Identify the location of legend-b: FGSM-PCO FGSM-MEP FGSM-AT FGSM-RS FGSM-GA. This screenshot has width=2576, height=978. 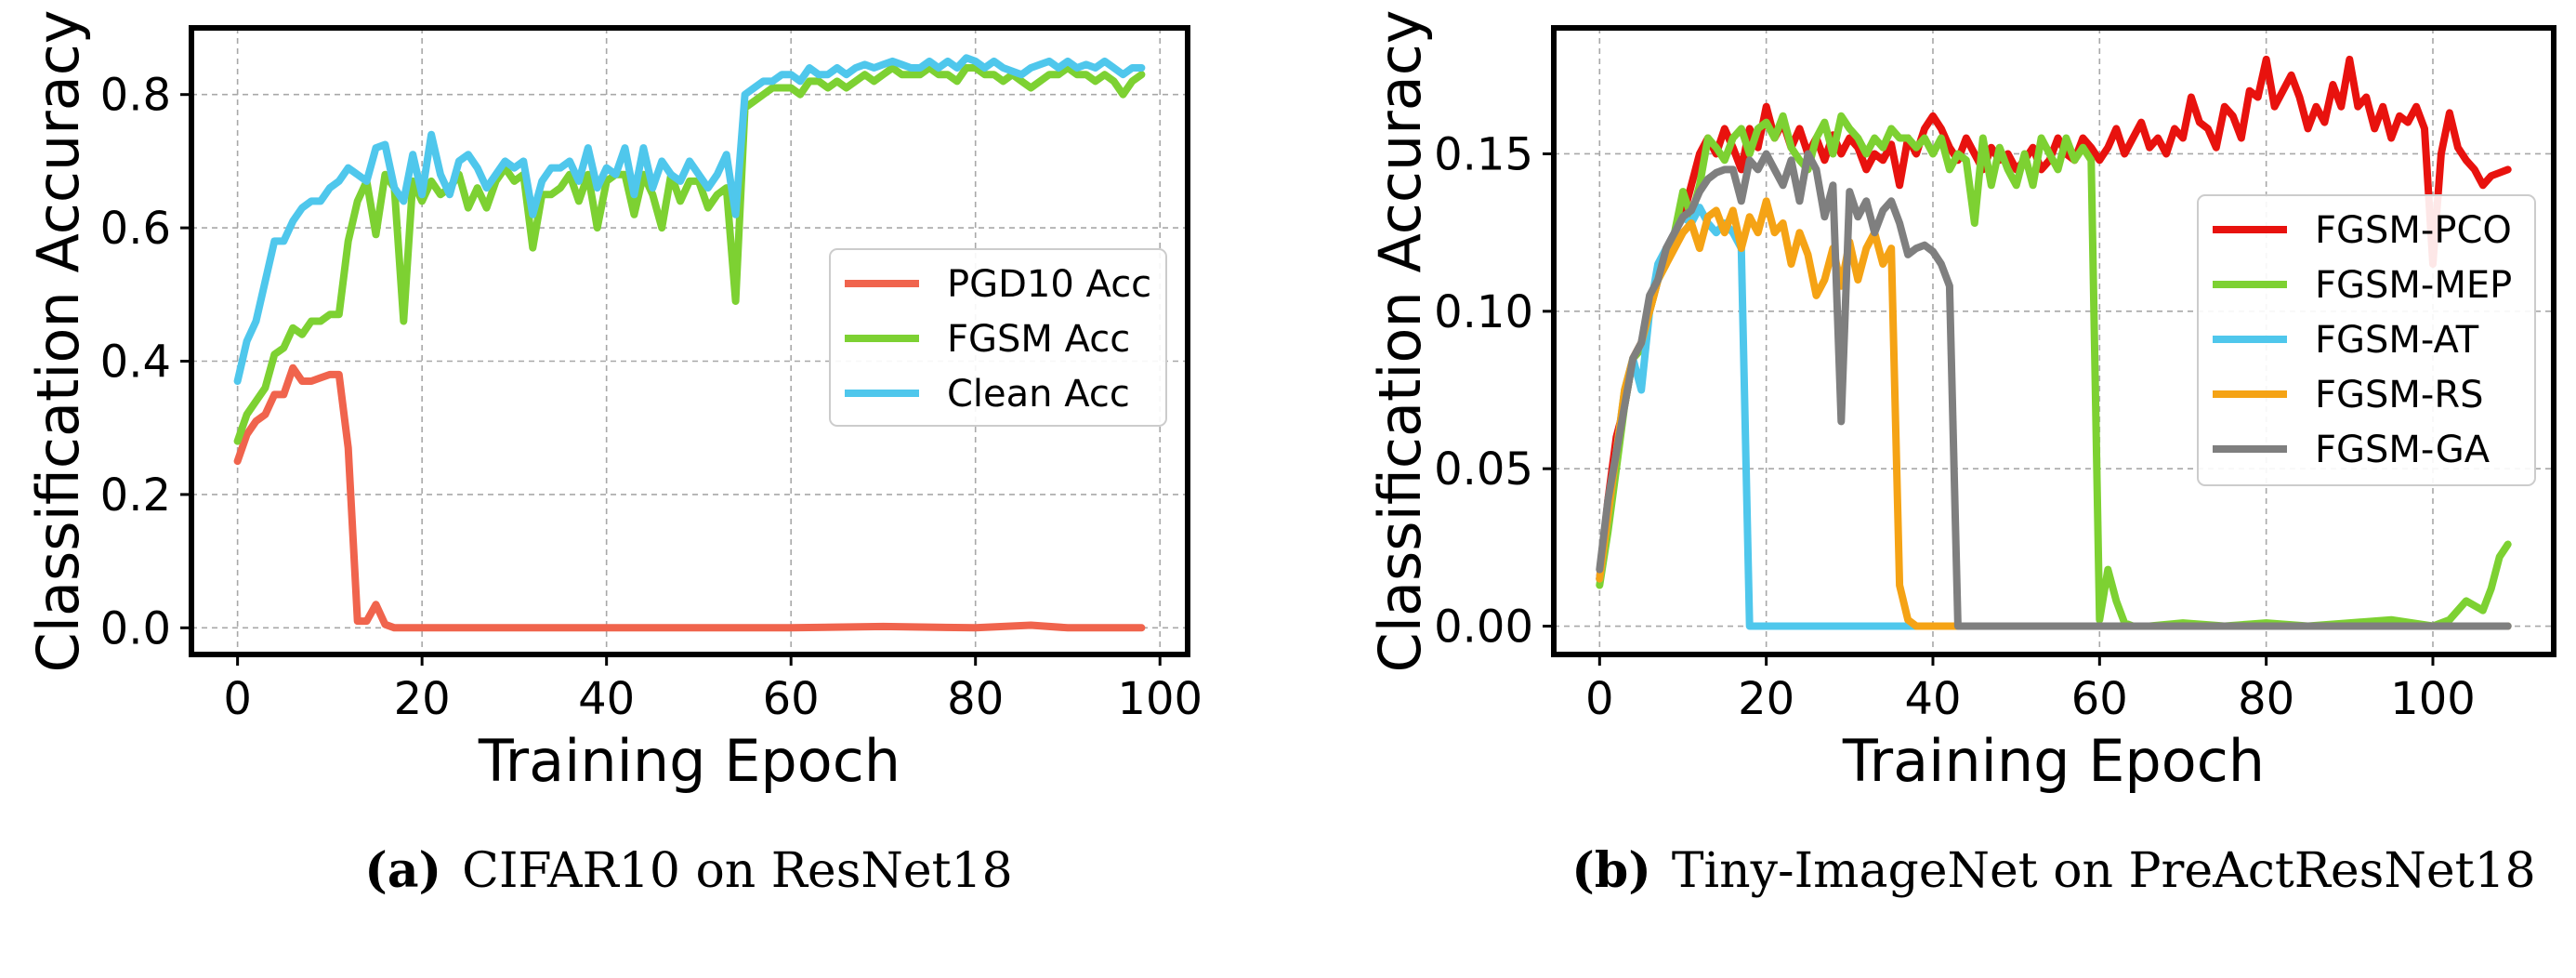
(2366, 340).